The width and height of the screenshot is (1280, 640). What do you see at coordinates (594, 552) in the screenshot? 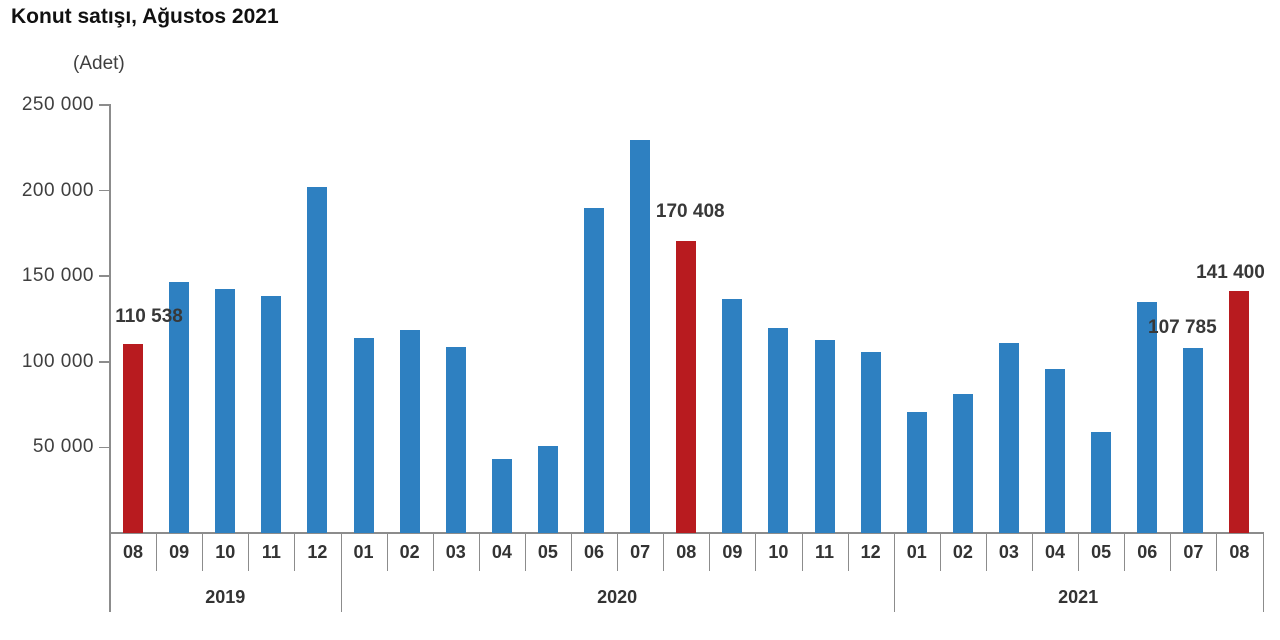
I see `month-label-2020-06: 06` at bounding box center [594, 552].